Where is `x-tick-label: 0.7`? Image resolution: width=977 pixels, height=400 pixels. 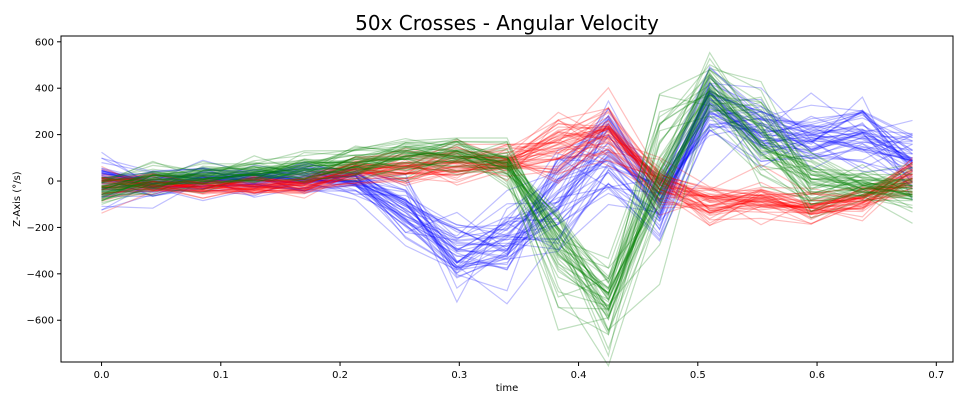 x-tick-label: 0.7 is located at coordinates (936, 375).